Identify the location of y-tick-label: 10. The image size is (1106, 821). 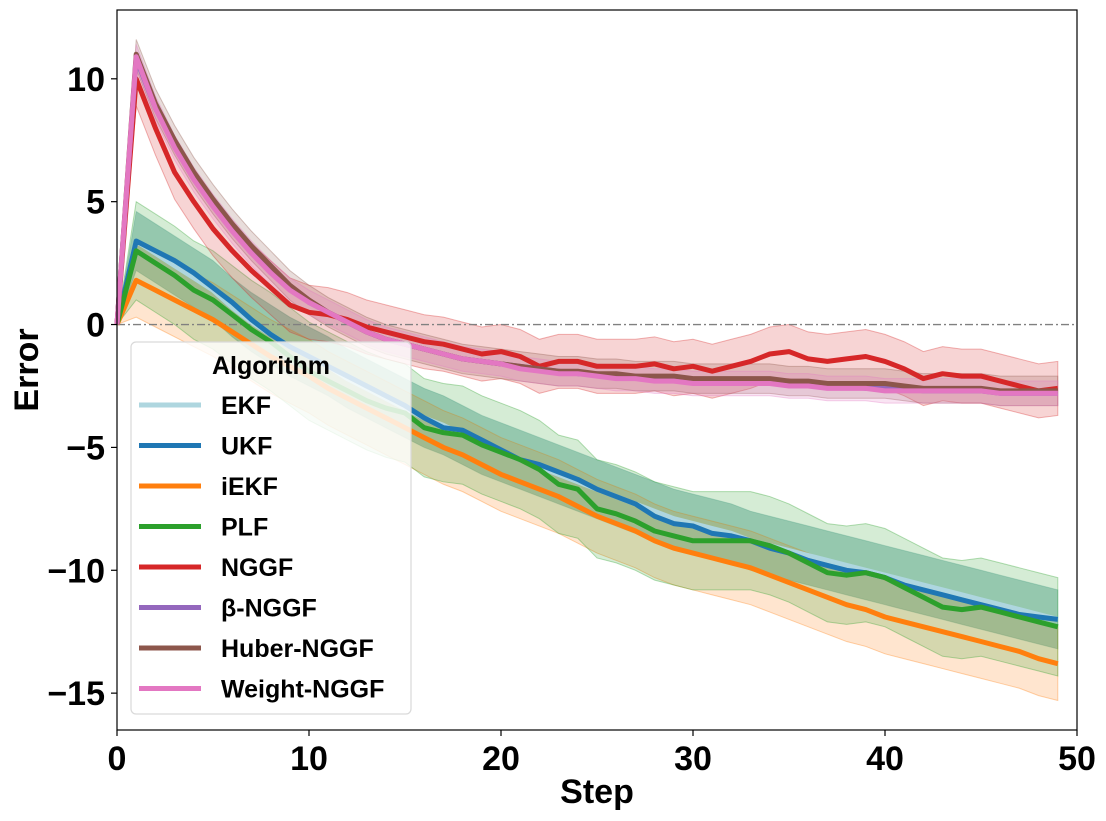
(86, 80).